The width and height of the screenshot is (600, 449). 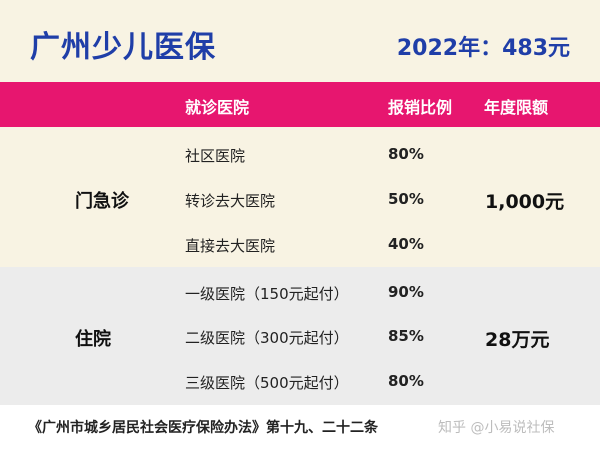 I want to click on inpatient-annual-limit: 28万元, so click(x=517, y=340).